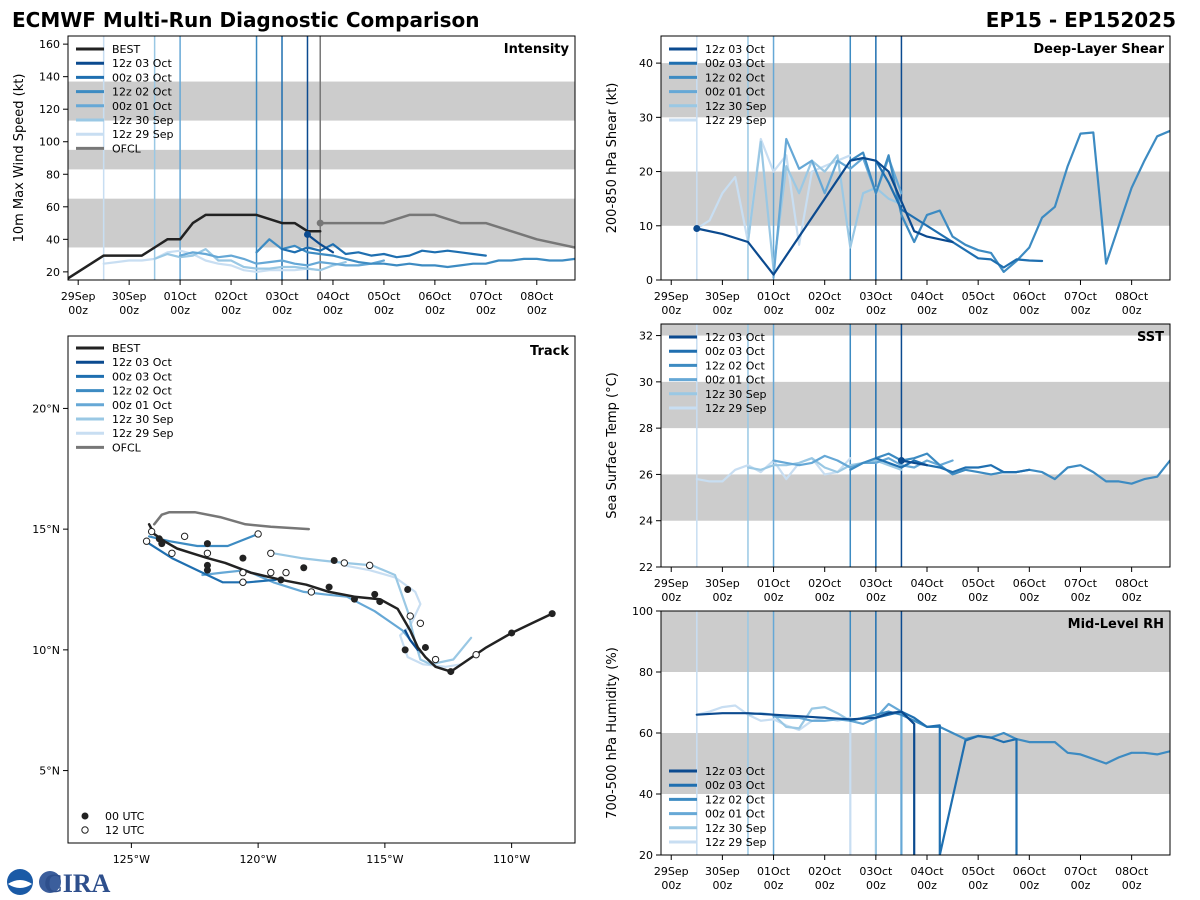  Describe the element at coordinates (915, 763) in the screenshot. I see `shaded-band` at that location.